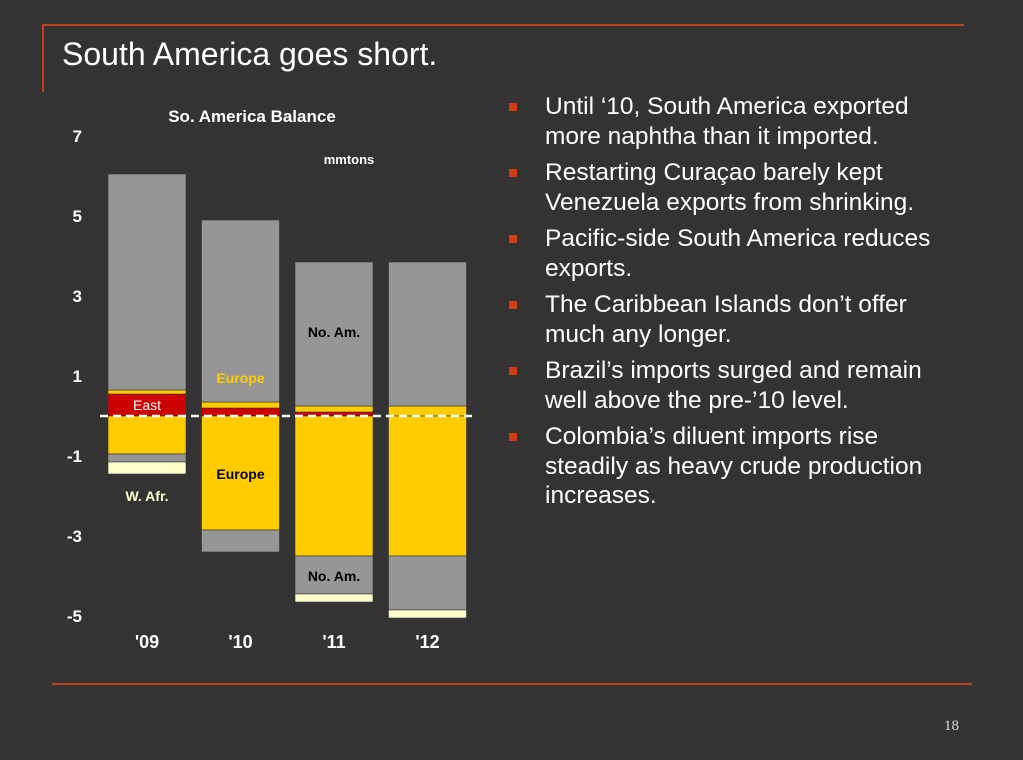 The height and width of the screenshot is (760, 1023). Describe the element at coordinates (77, 376) in the screenshot. I see `y-tick-label: 1` at that location.